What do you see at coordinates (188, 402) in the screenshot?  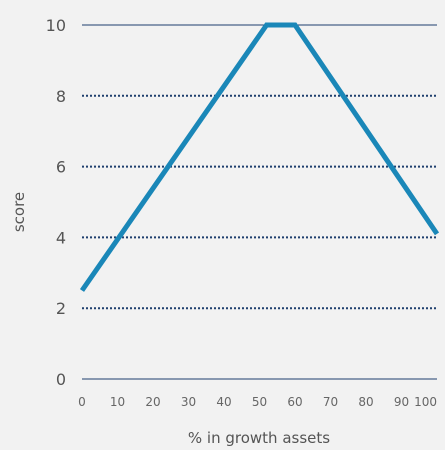 I see `x-tick-label: 30` at bounding box center [188, 402].